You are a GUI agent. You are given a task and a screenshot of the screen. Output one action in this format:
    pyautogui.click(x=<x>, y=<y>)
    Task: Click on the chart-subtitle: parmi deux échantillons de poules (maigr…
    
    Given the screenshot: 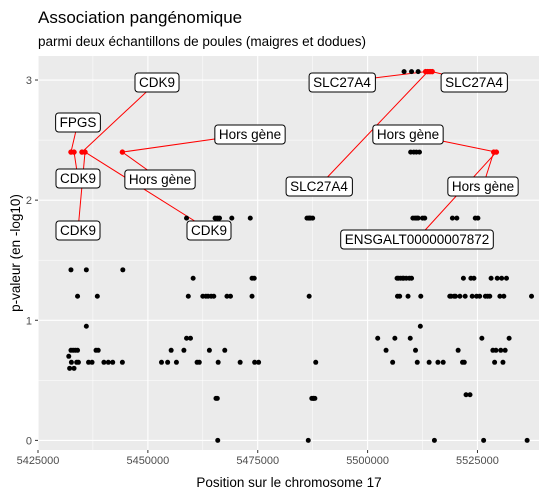 What is the action you would take?
    pyautogui.click(x=202, y=41)
    